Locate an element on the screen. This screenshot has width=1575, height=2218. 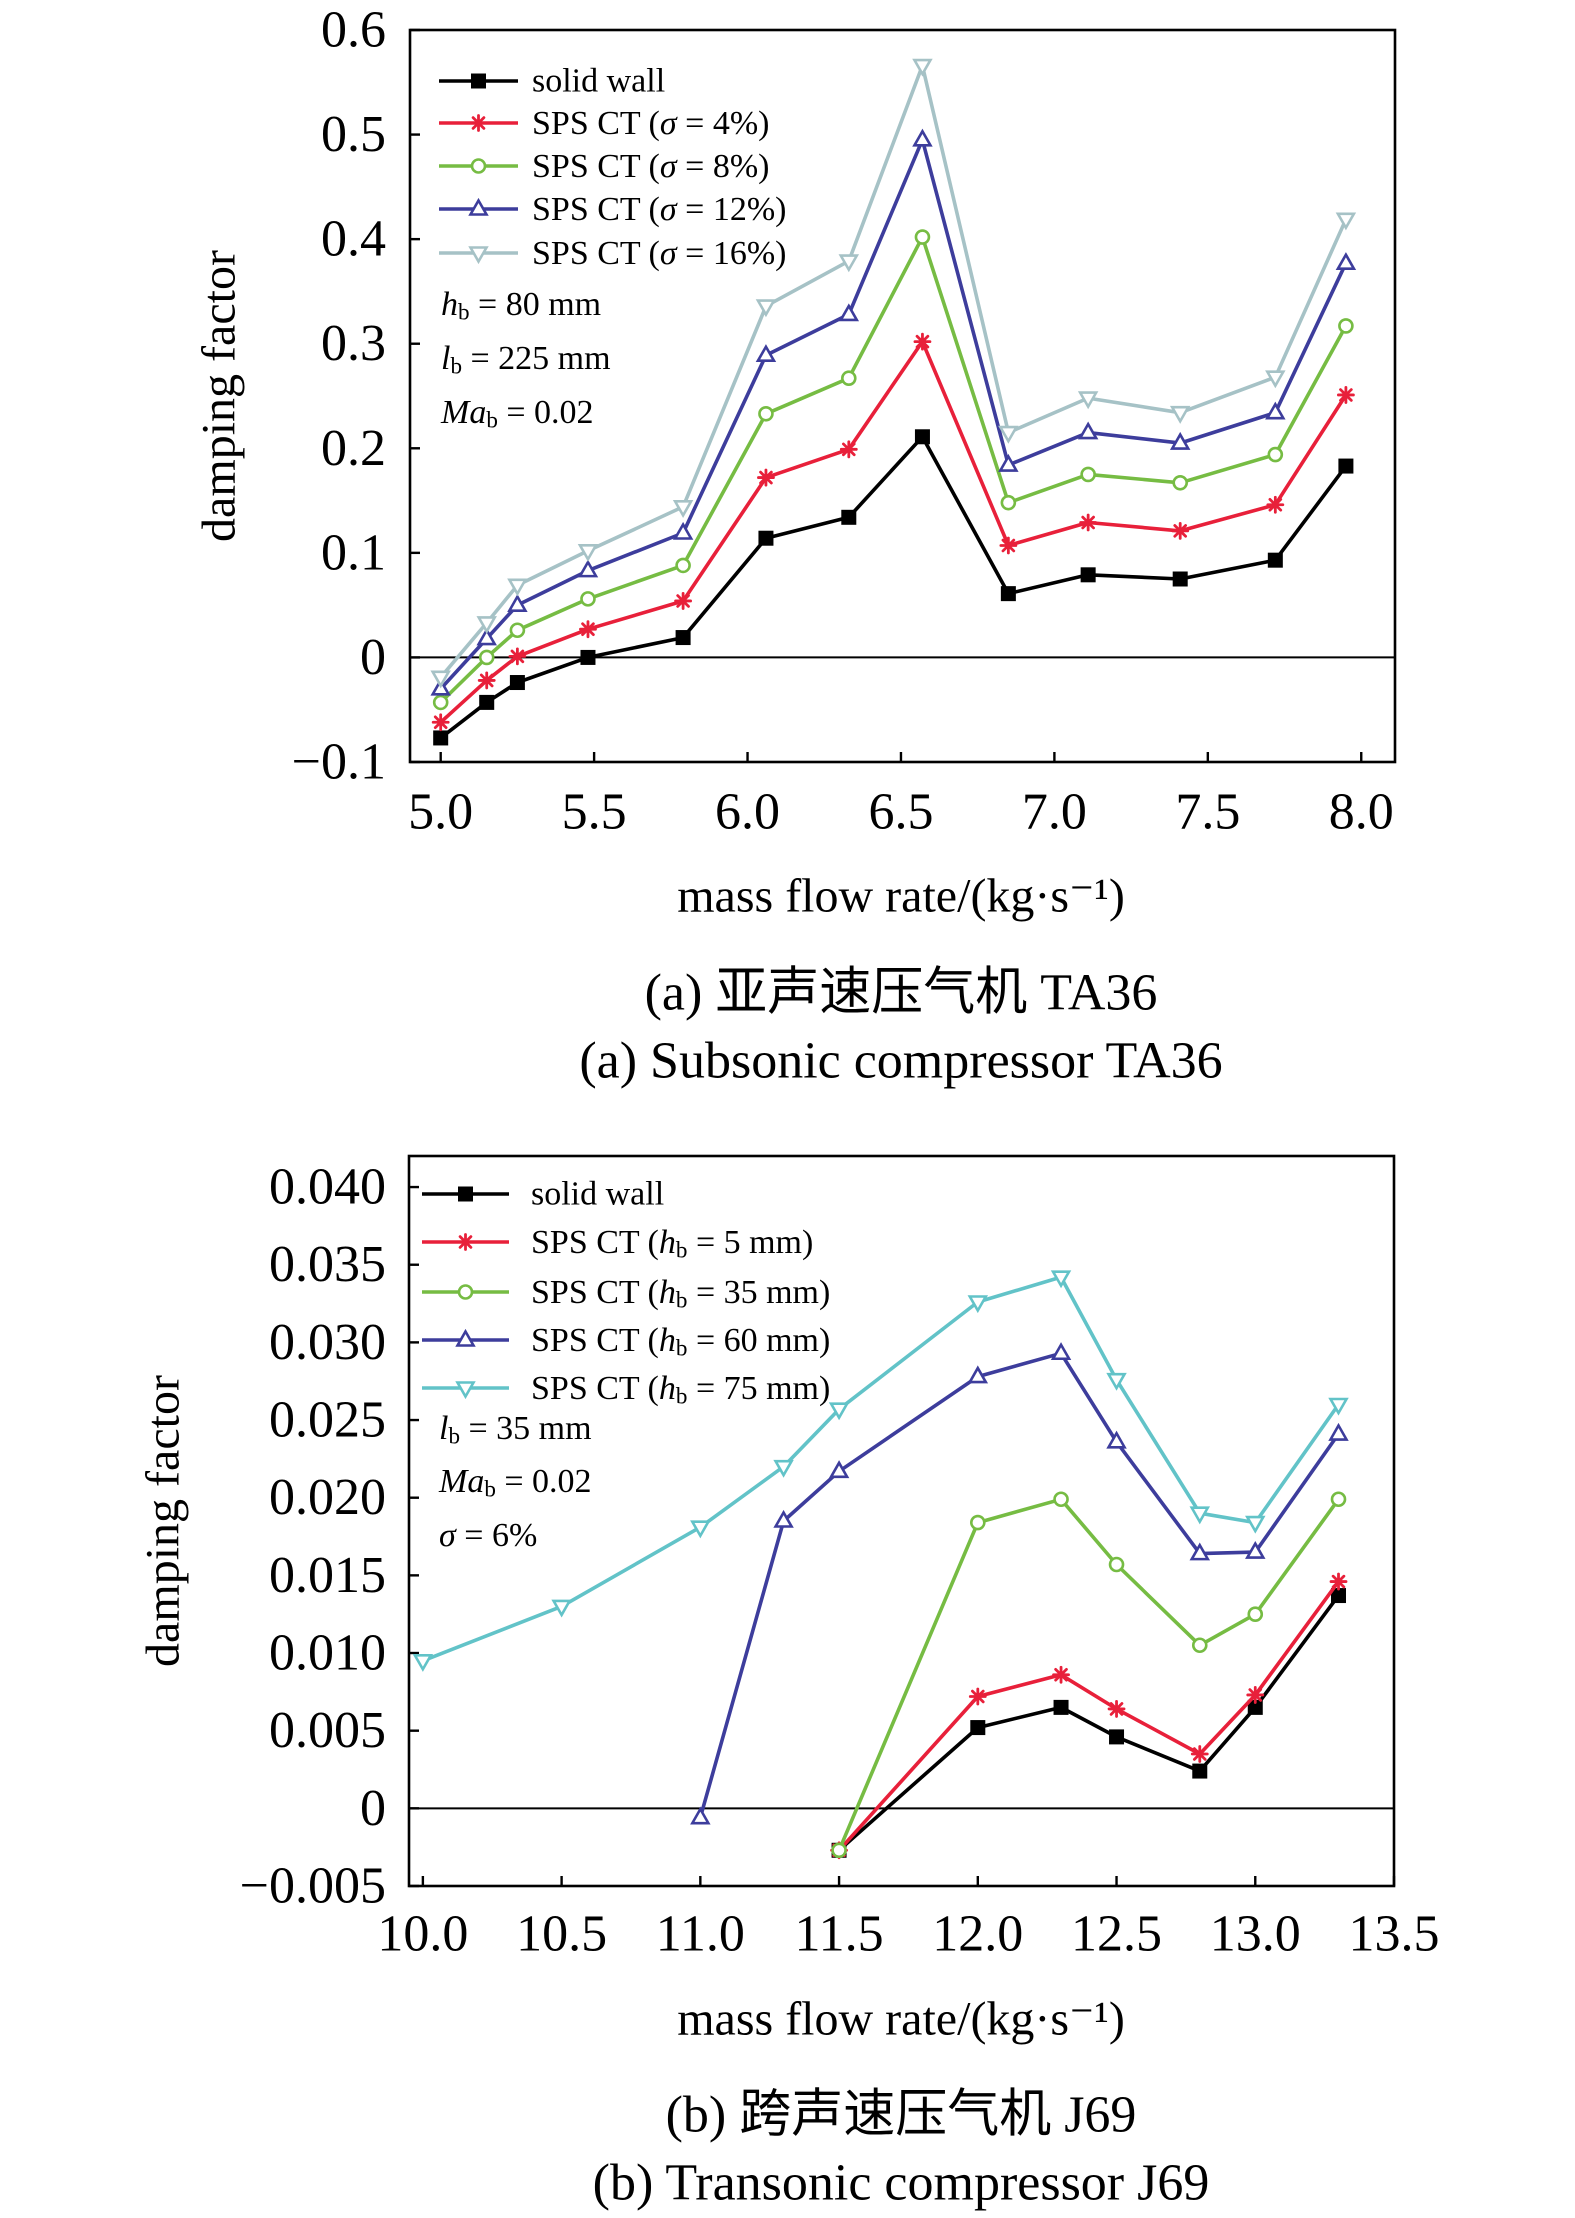
x-tick-label: 5.5 is located at coordinates (594, 812).